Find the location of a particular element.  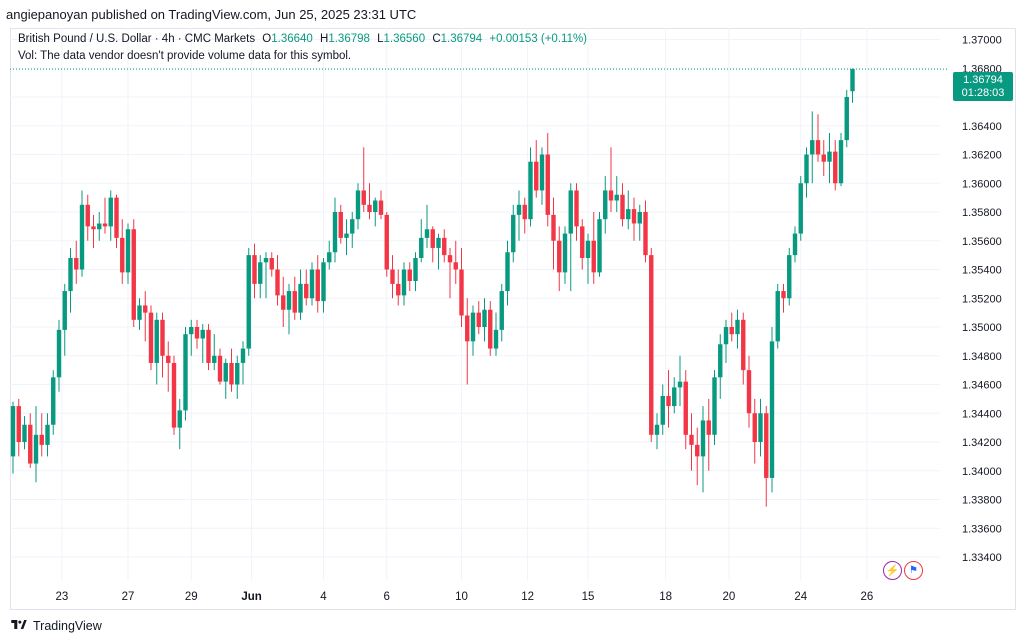

bar-countdown: 01:28:03 is located at coordinates (983, 93).